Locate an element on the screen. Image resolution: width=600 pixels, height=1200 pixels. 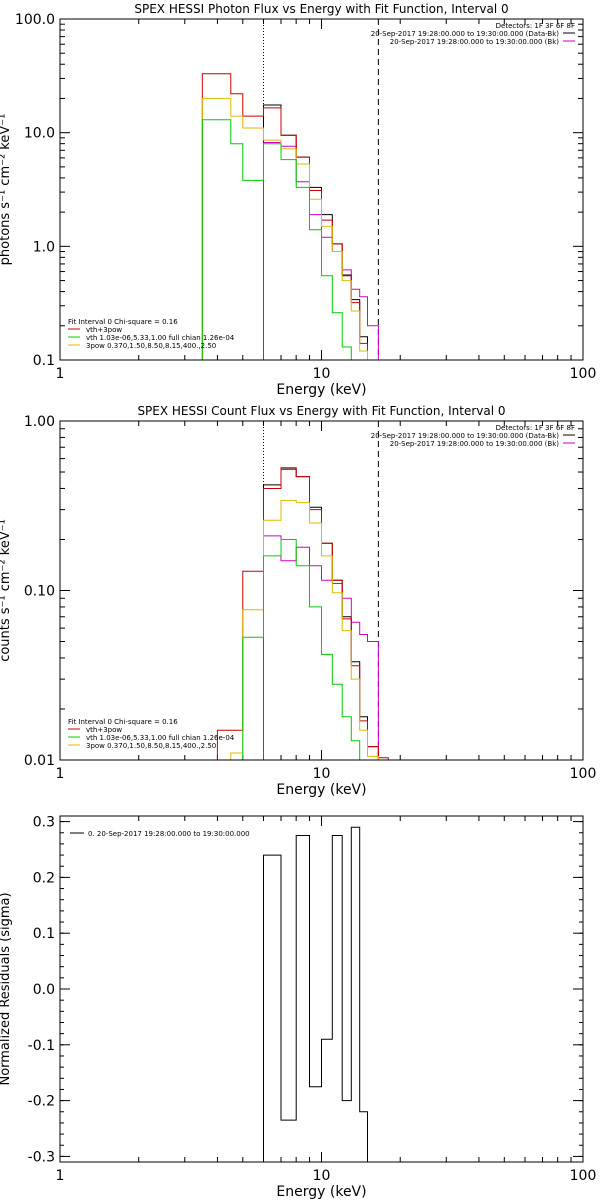
y-tick-label: 0.3 is located at coordinates (44, 823).